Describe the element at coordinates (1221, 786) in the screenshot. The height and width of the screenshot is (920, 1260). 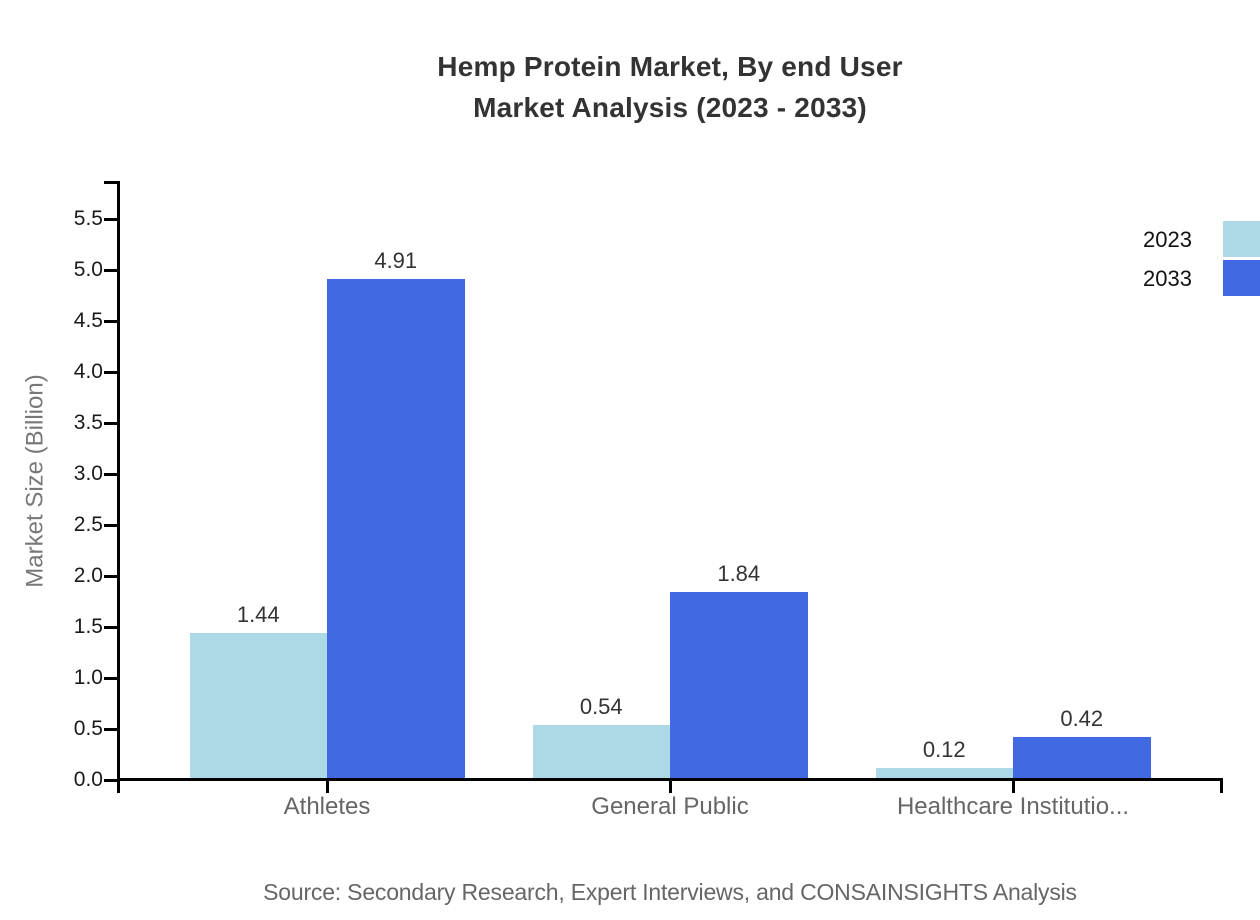
I see `x-axis-end-tick` at that location.